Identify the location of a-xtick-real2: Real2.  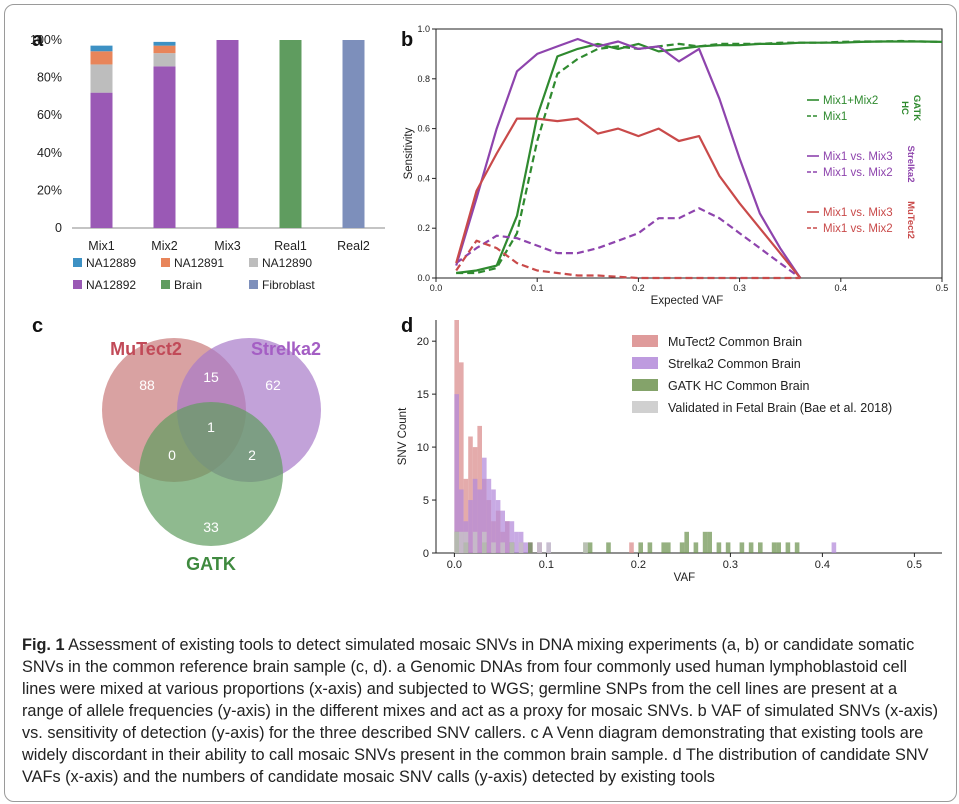
(353, 246).